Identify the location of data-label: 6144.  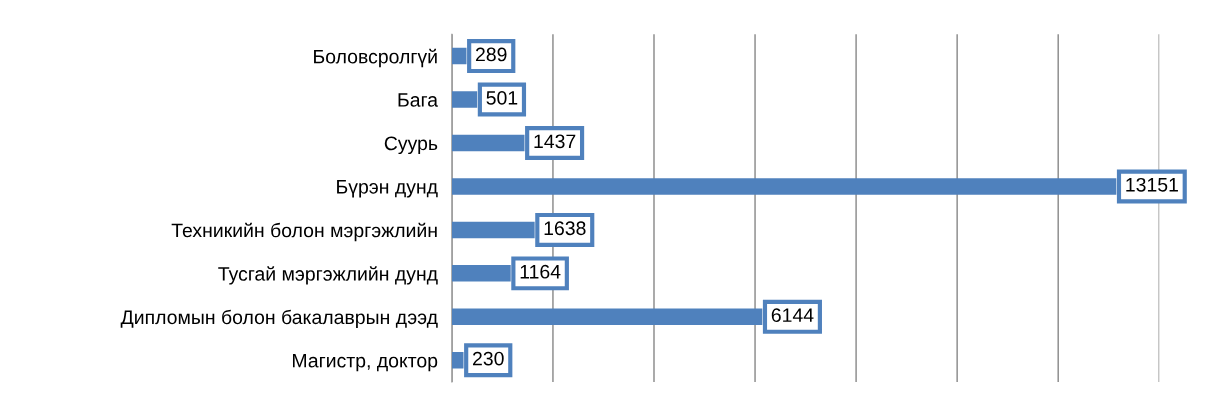
(792, 315).